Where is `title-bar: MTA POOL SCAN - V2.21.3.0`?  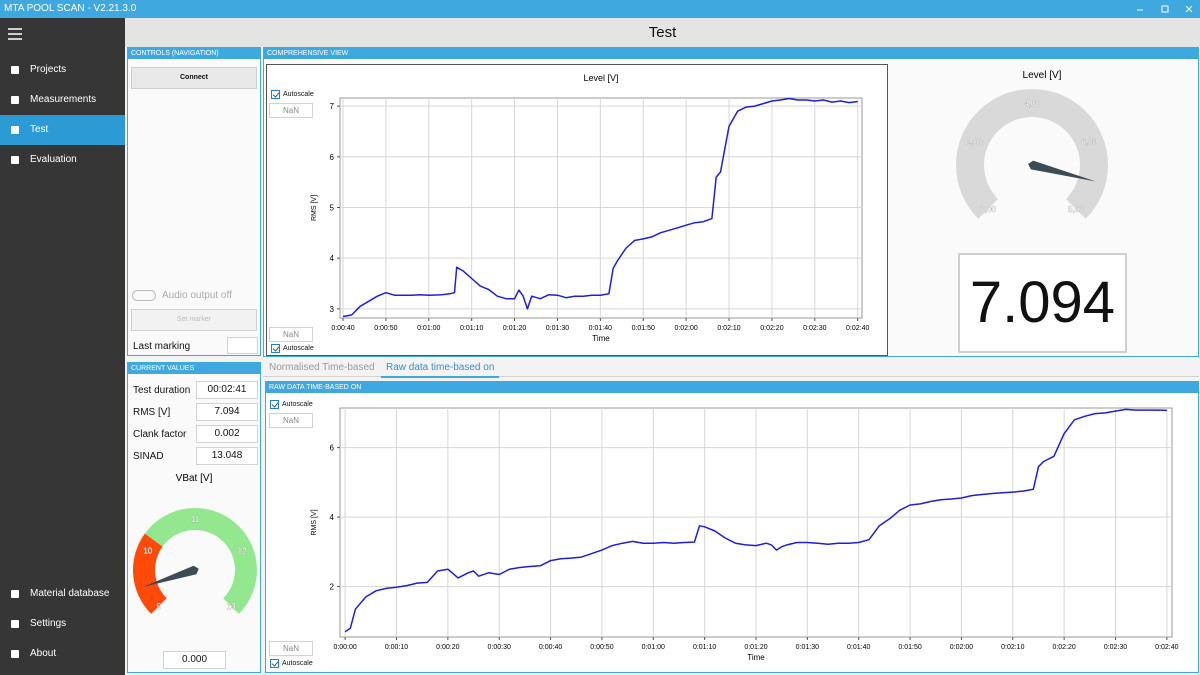 title-bar: MTA POOL SCAN - V2.21.3.0 is located at coordinates (600, 9).